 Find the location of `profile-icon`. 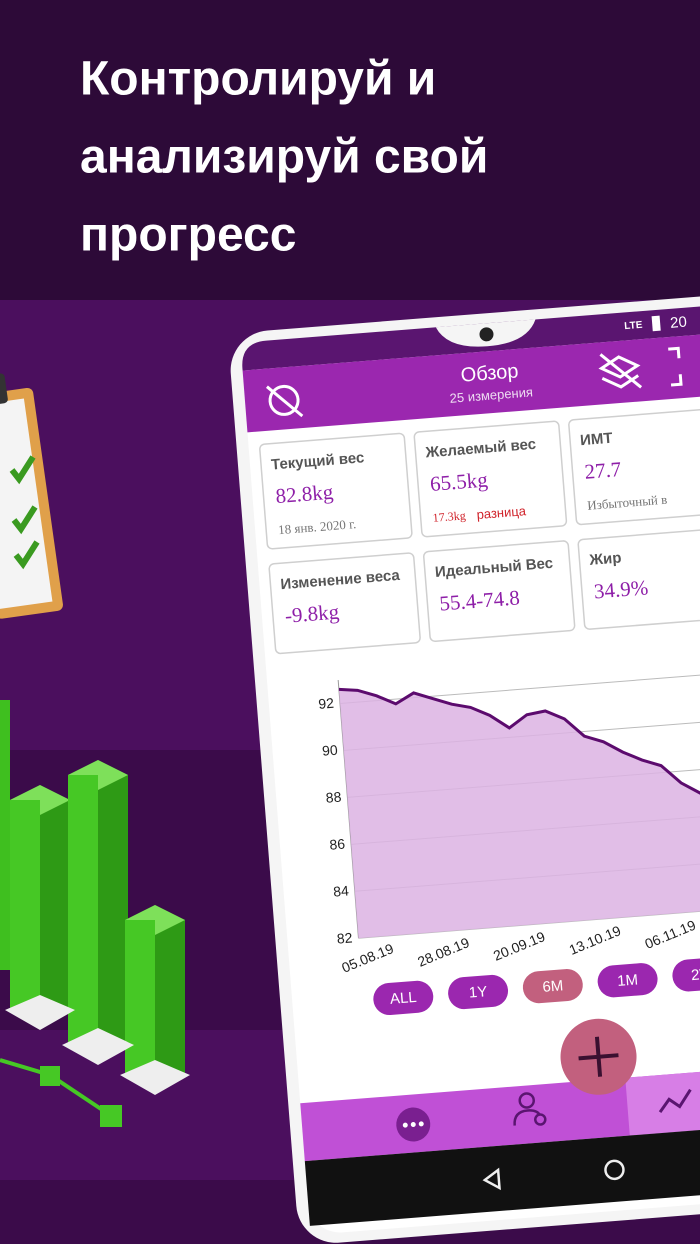

profile-icon is located at coordinates (529, 1109).